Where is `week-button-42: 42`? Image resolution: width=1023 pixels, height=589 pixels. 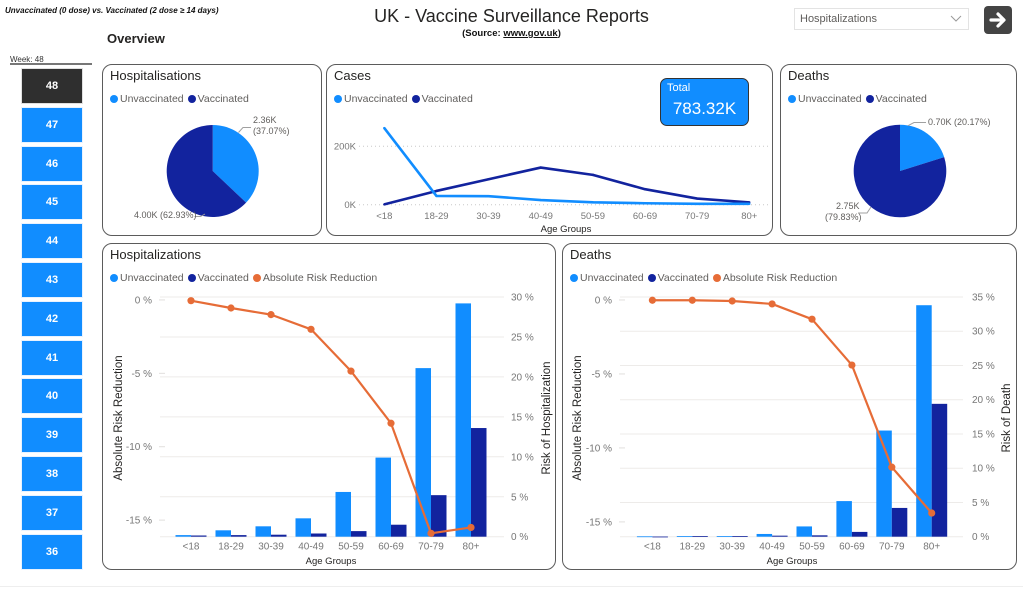
week-button-42: 42 is located at coordinates (52, 318).